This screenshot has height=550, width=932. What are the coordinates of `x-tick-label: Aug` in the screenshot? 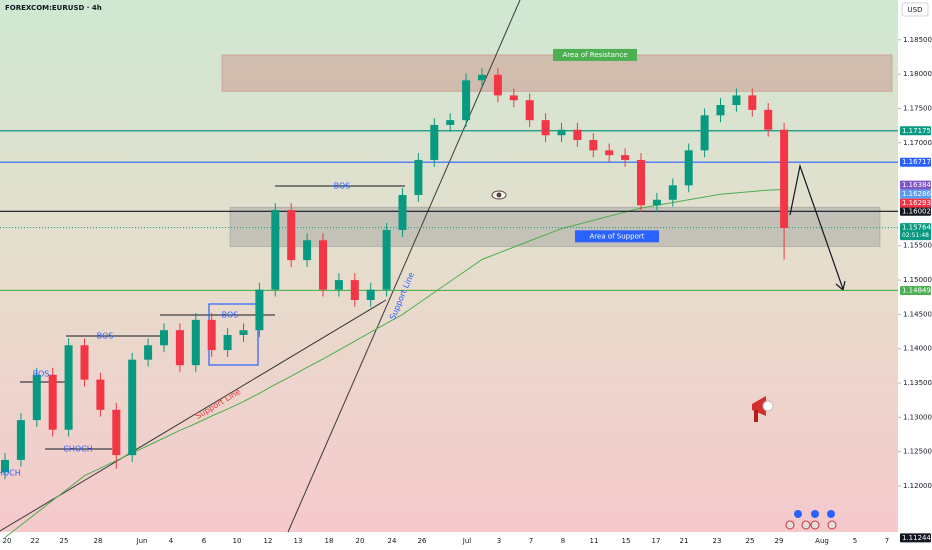 It's located at (822, 541).